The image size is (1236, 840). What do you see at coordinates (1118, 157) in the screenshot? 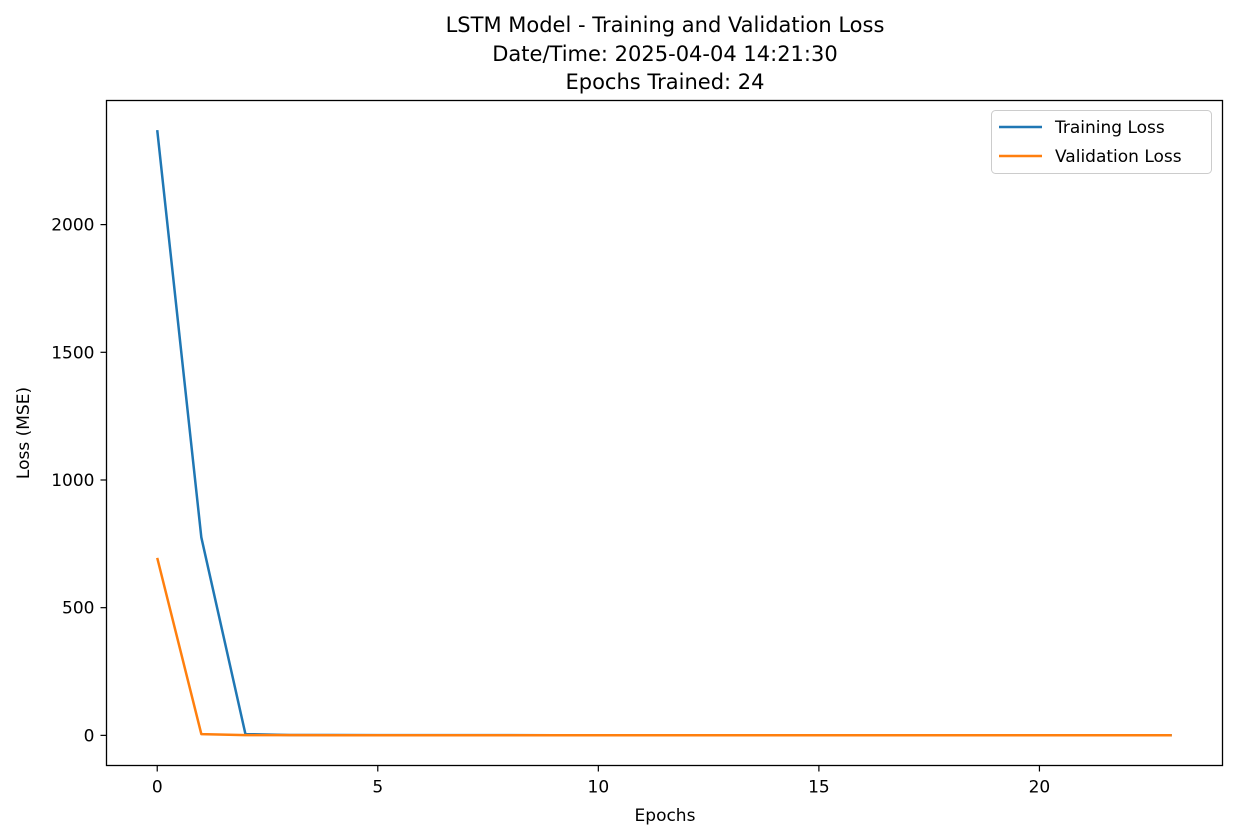
I see `legend-label-validation-loss: Validation Loss` at bounding box center [1118, 157].